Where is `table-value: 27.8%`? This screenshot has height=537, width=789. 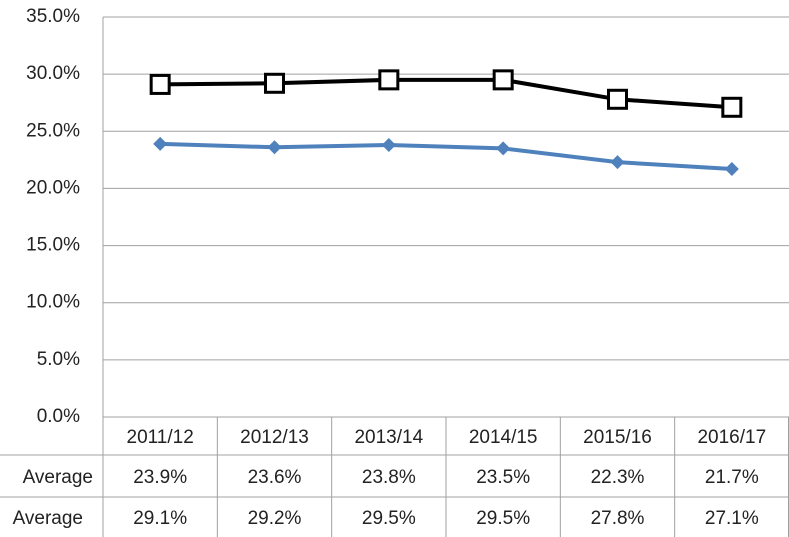
table-value: 27.8% is located at coordinates (618, 518).